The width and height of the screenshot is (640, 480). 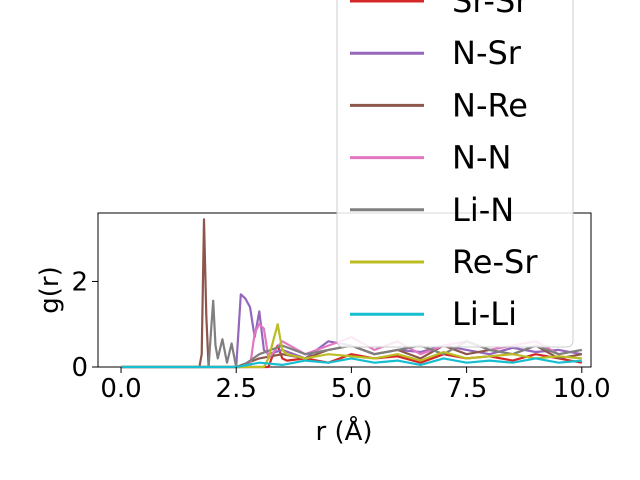 I want to click on x-tick-label: 2.5, so click(x=236, y=389).